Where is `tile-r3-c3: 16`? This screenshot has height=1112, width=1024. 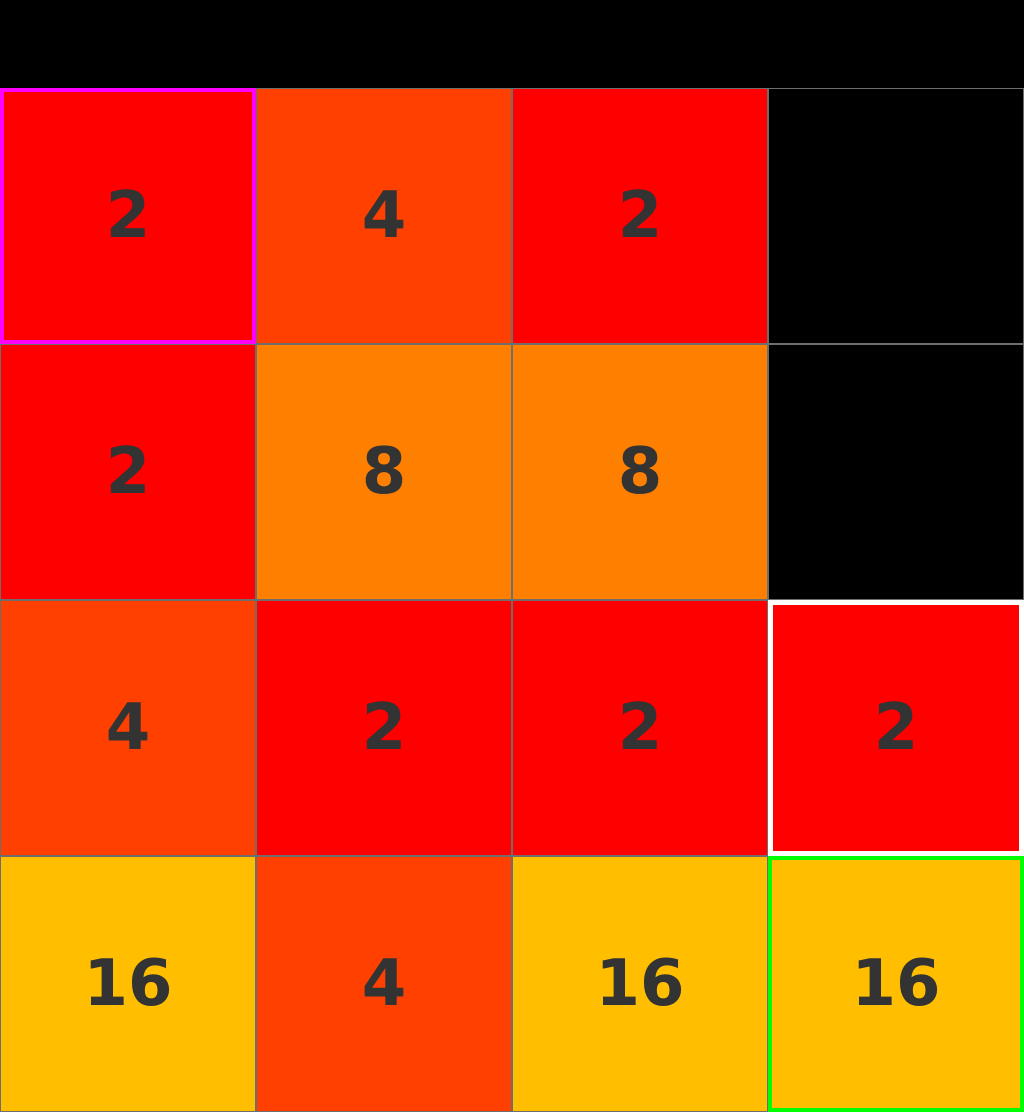
tile-r3-c3: 16 is located at coordinates (896, 984).